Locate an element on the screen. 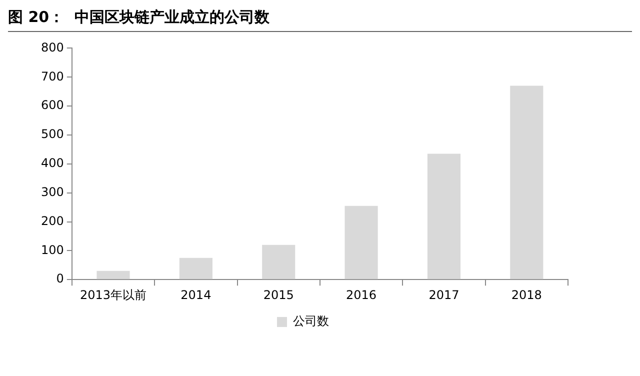 Image resolution: width=640 pixels, height=376 pixels. y-tick-label: 400 is located at coordinates (52, 163).